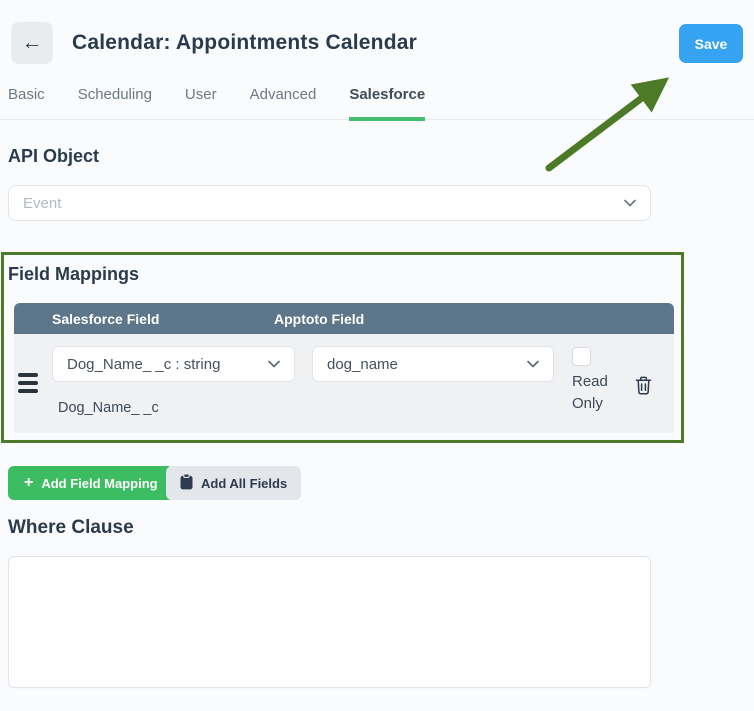 This screenshot has width=754, height=711. Describe the element at coordinates (319, 318) in the screenshot. I see `column-header-apptoto-field: Apptoto Field` at that location.